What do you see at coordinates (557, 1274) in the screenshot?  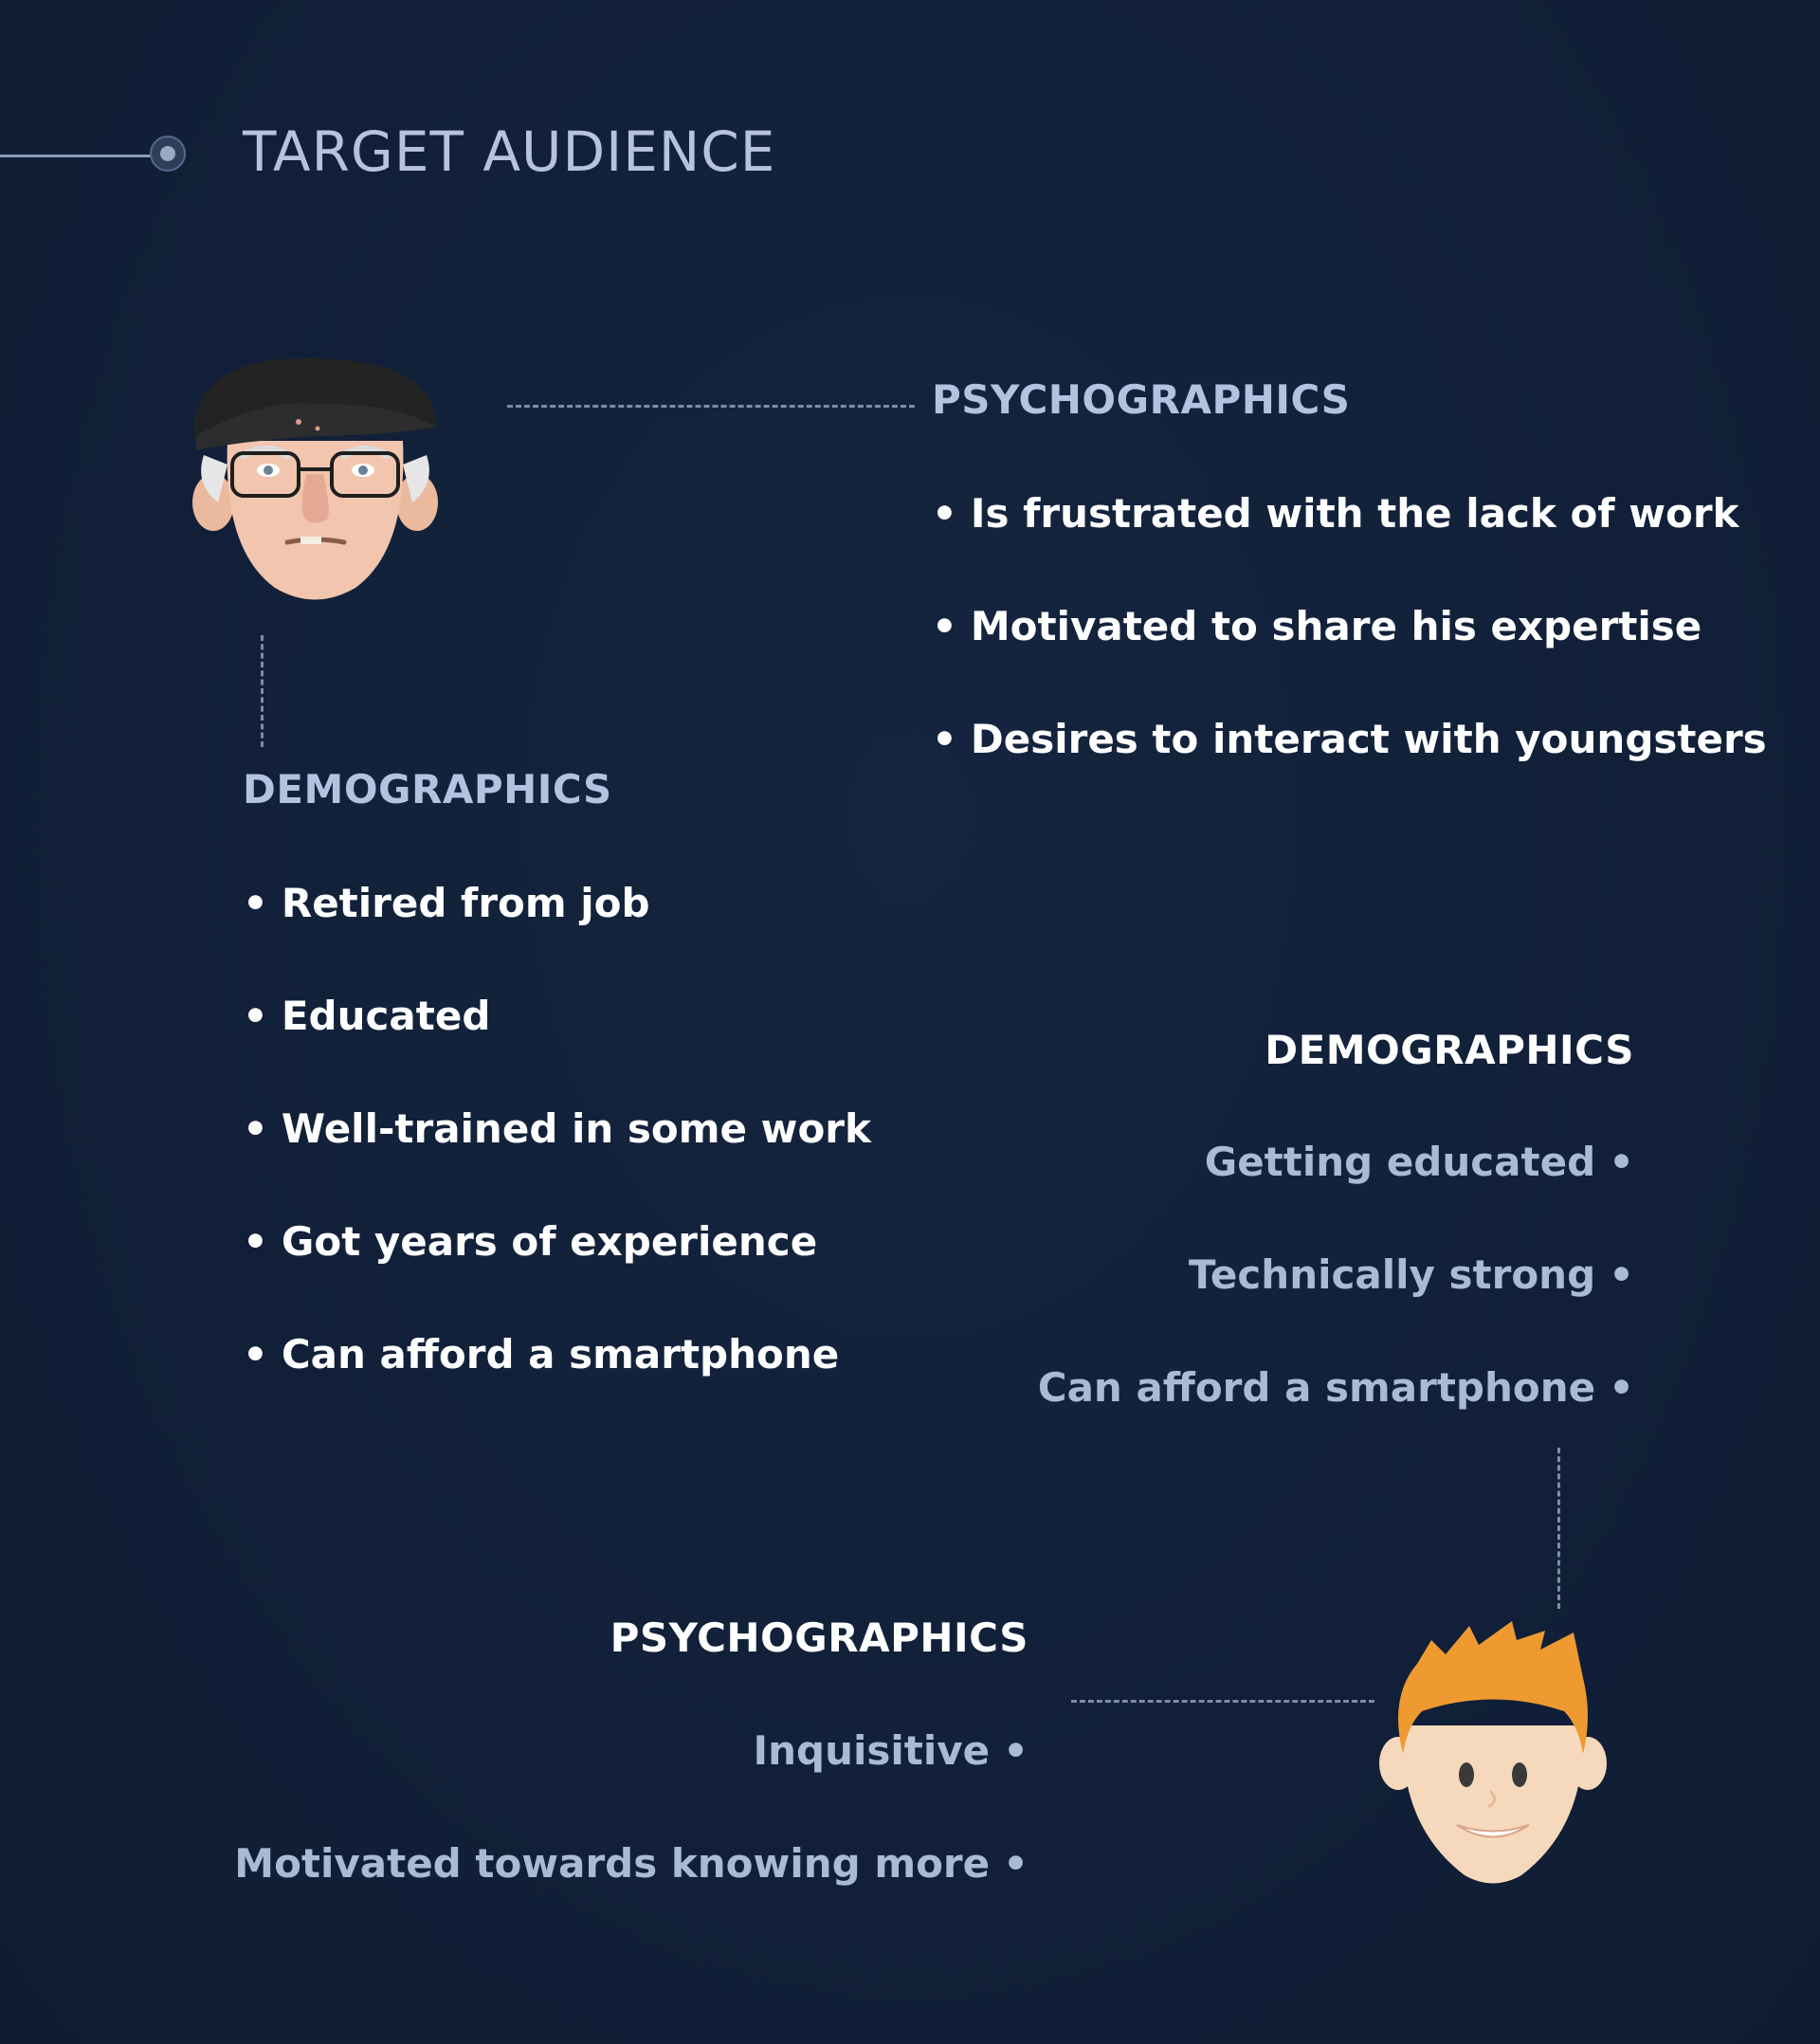 I see `list-item: Got years of experience` at bounding box center [557, 1274].